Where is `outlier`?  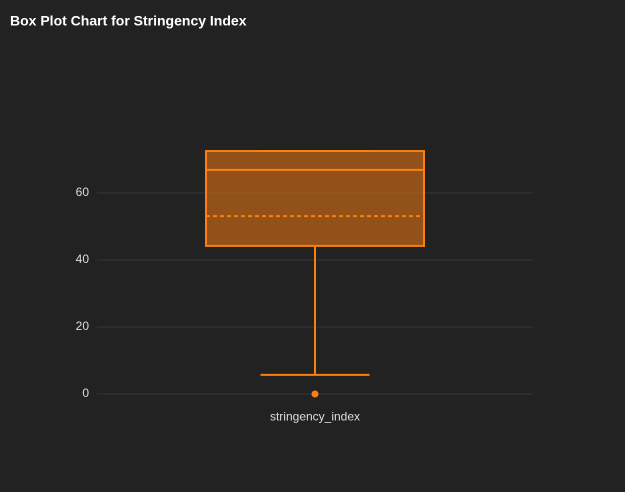
outlier is located at coordinates (315, 394).